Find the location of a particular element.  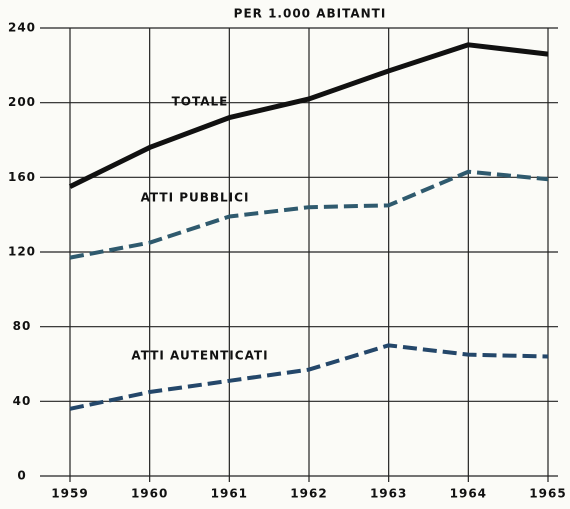

x-tick-label: 1959 is located at coordinates (69, 494).